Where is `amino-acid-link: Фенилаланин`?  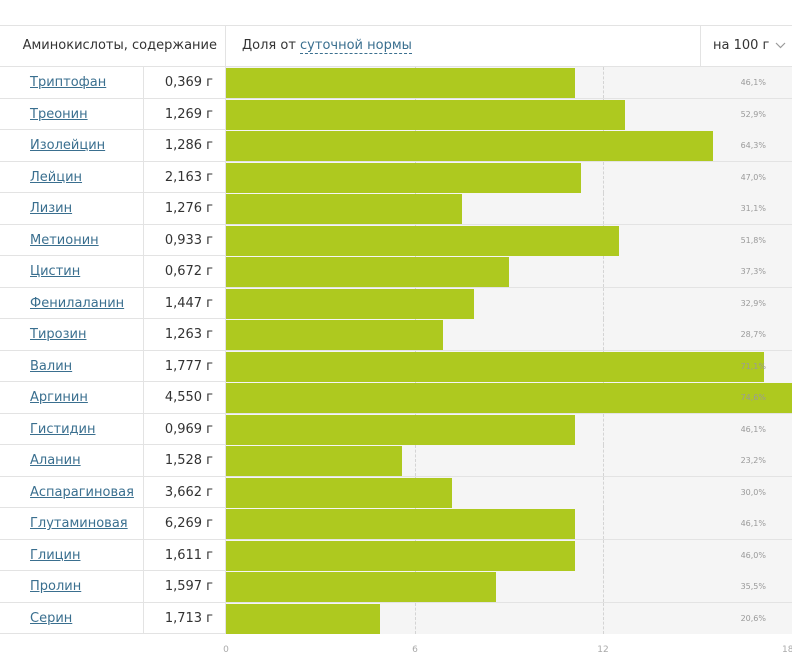 amino-acid-link: Фенилаланин is located at coordinates (77, 303).